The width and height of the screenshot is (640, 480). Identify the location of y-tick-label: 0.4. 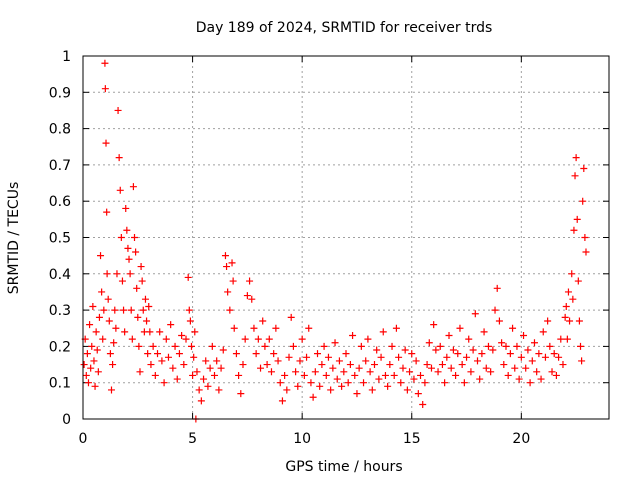
(60, 275).